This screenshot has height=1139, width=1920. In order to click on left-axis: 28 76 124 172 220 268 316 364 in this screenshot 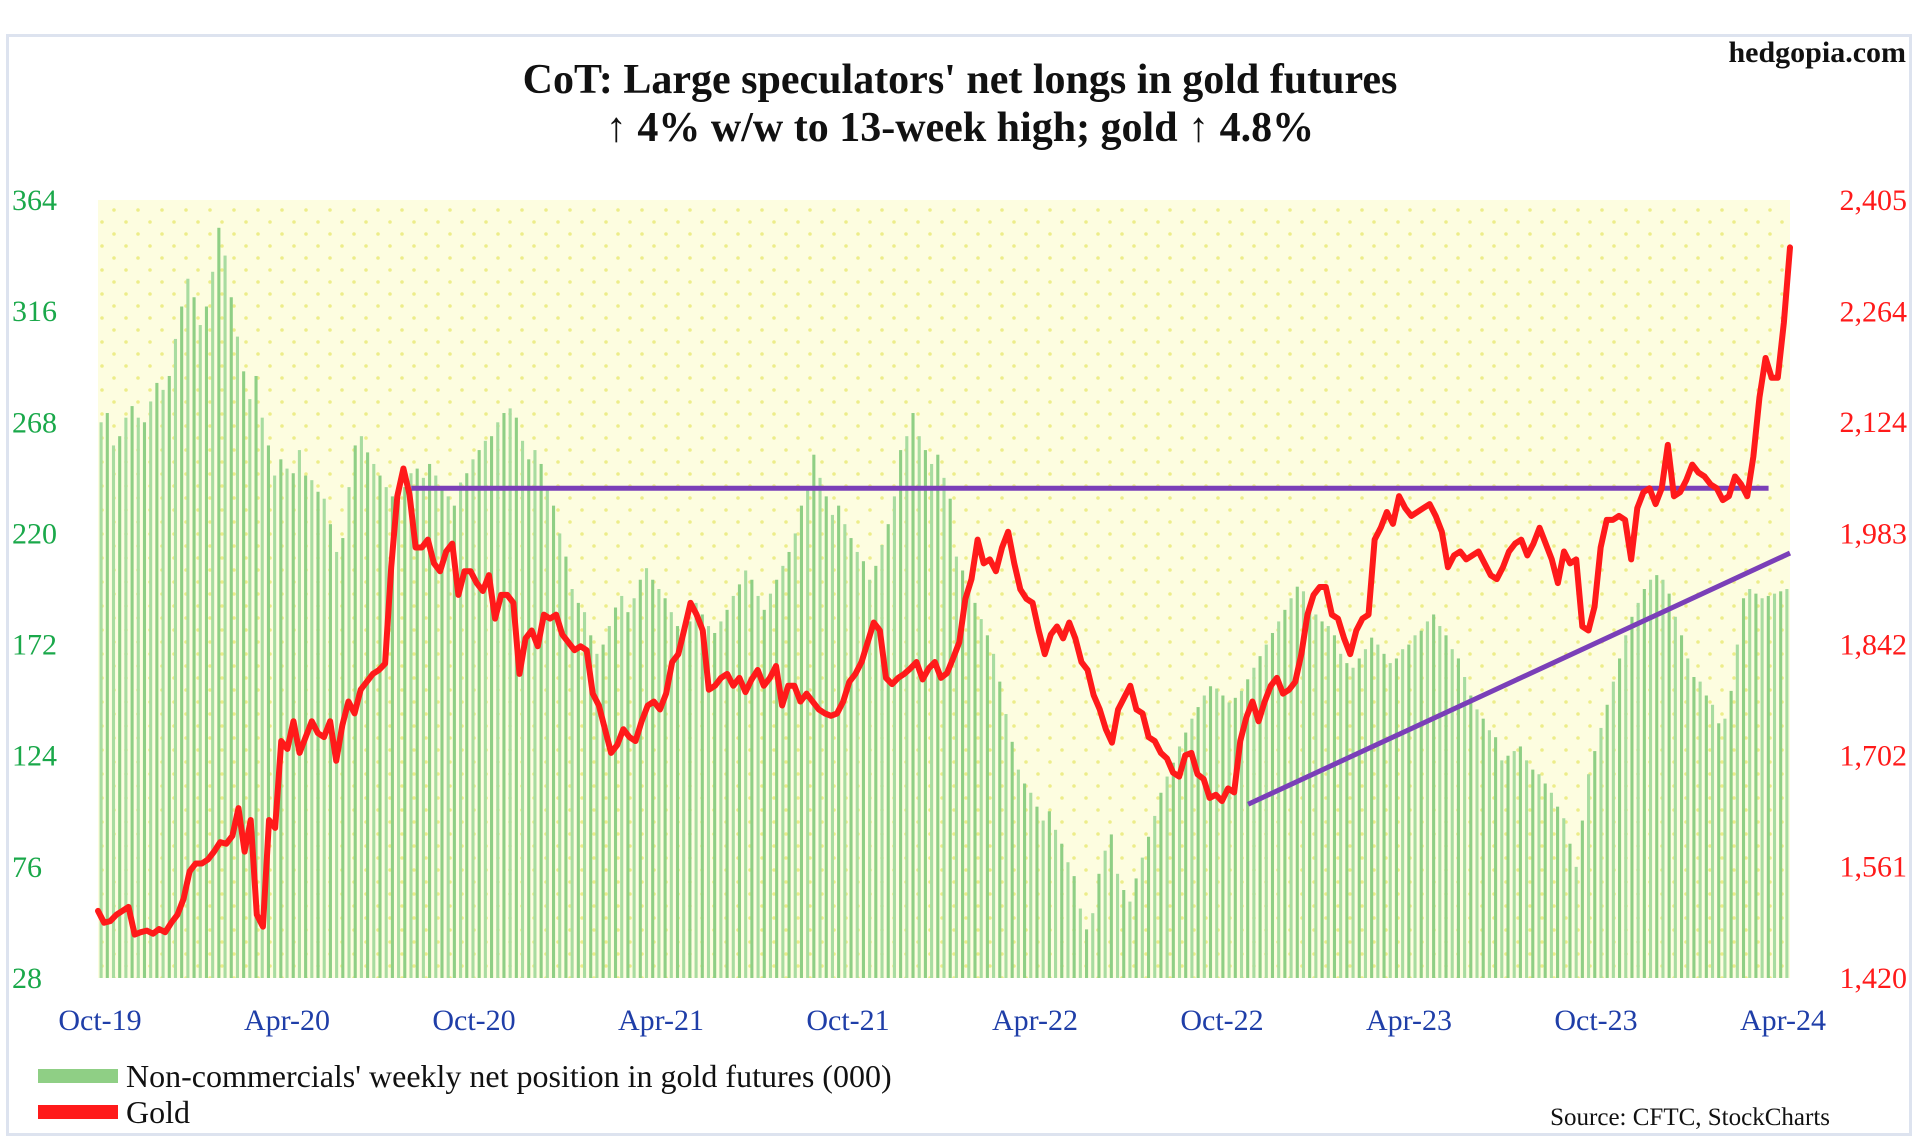, I will do `click(34, 589)`.